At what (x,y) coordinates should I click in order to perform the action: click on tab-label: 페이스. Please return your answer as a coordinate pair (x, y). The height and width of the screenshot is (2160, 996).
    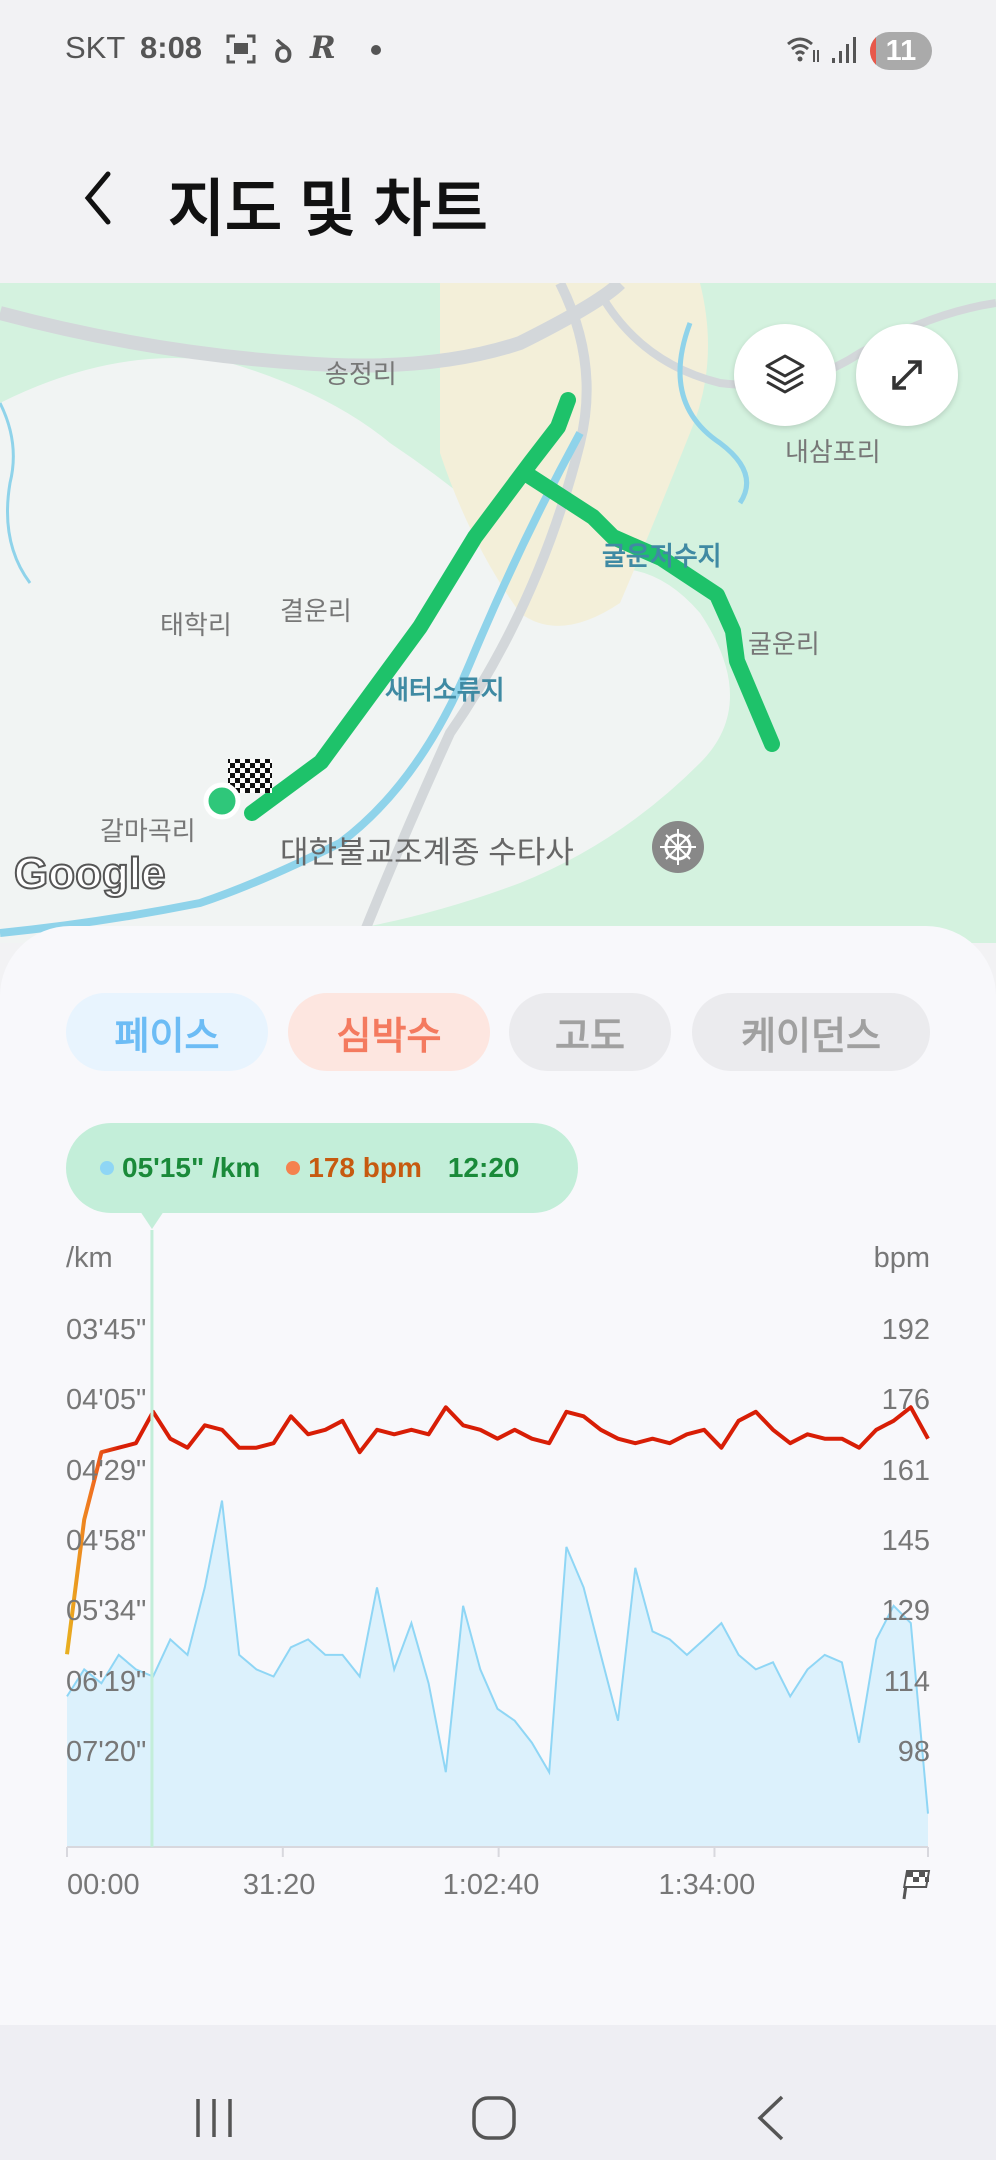
    Looking at the image, I should click on (167, 1036).